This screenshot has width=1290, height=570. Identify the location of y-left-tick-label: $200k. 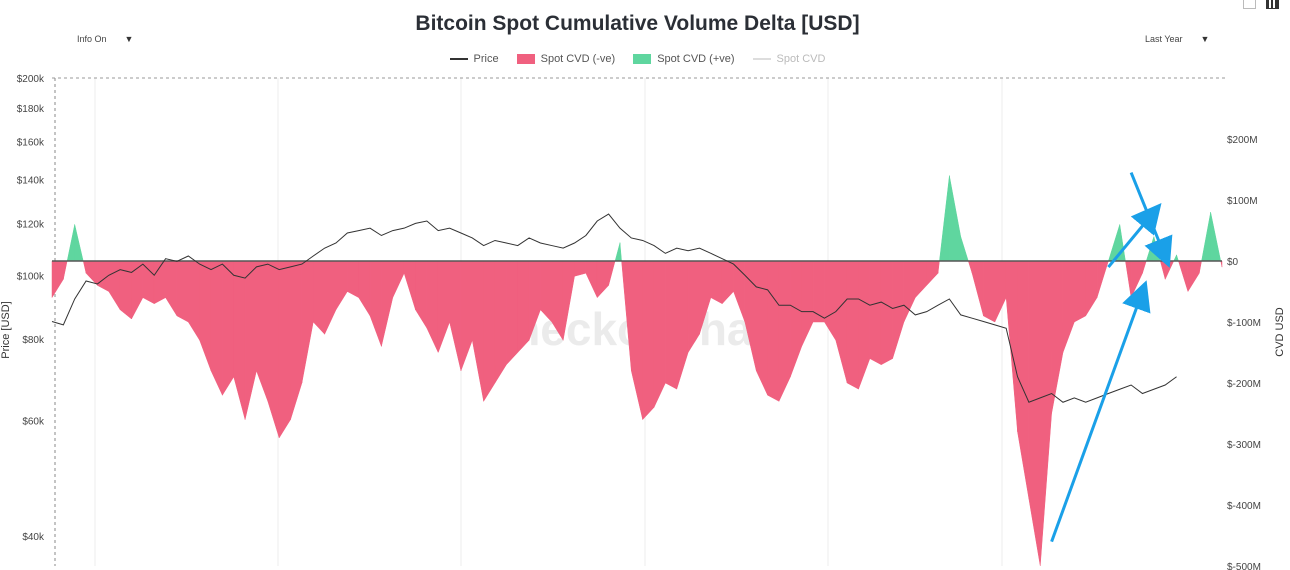
(31, 79).